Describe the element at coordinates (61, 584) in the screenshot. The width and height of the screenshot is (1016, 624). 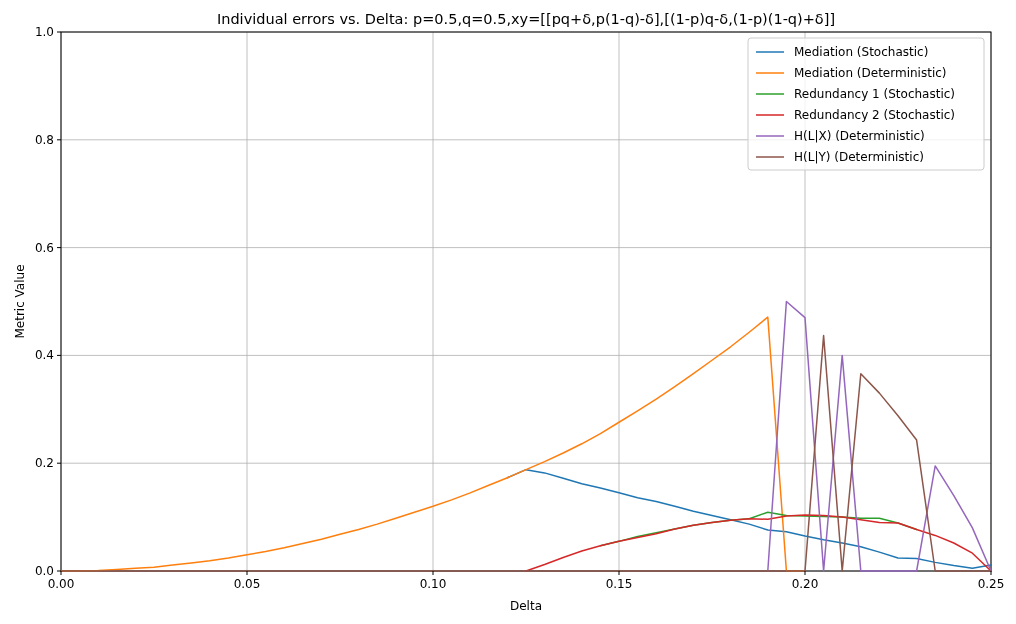
I see `x-tick-label: 0.00` at that location.